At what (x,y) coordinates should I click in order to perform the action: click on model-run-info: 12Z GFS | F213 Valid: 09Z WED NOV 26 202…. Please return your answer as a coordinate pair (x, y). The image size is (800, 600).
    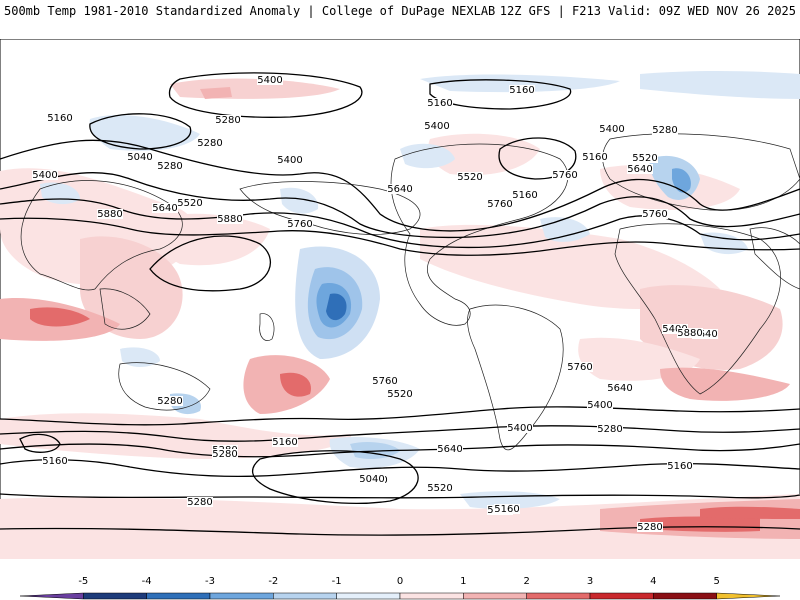
    Looking at the image, I should click on (647, 11).